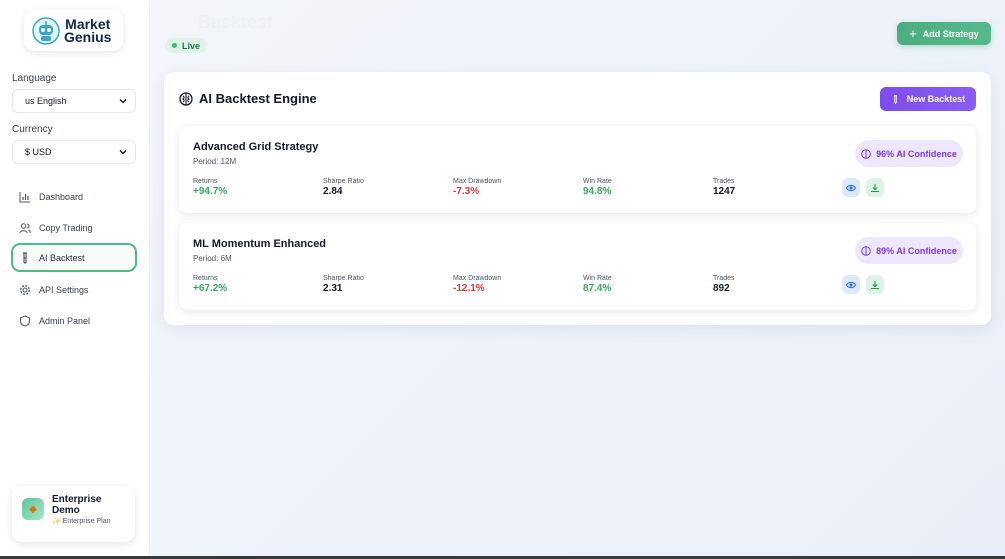 The height and width of the screenshot is (559, 1005). I want to click on language-value: us English, so click(46, 101).